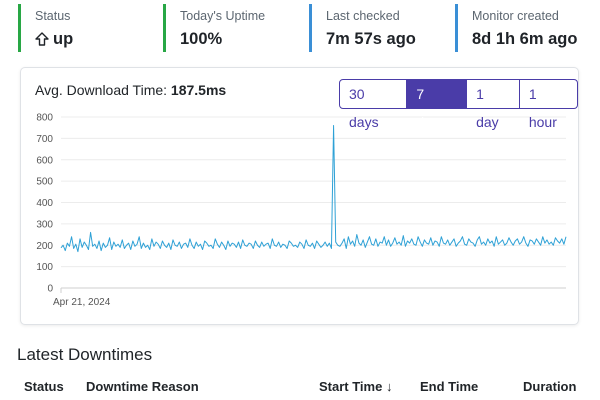  I want to click on y-tick-label: 300, so click(44, 224).